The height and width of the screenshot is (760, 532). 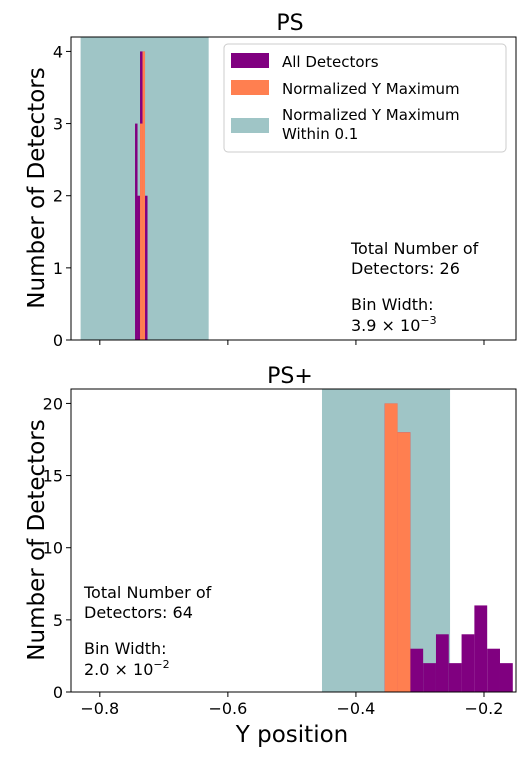 I want to click on xtick-label: −0.2, so click(x=484, y=708).